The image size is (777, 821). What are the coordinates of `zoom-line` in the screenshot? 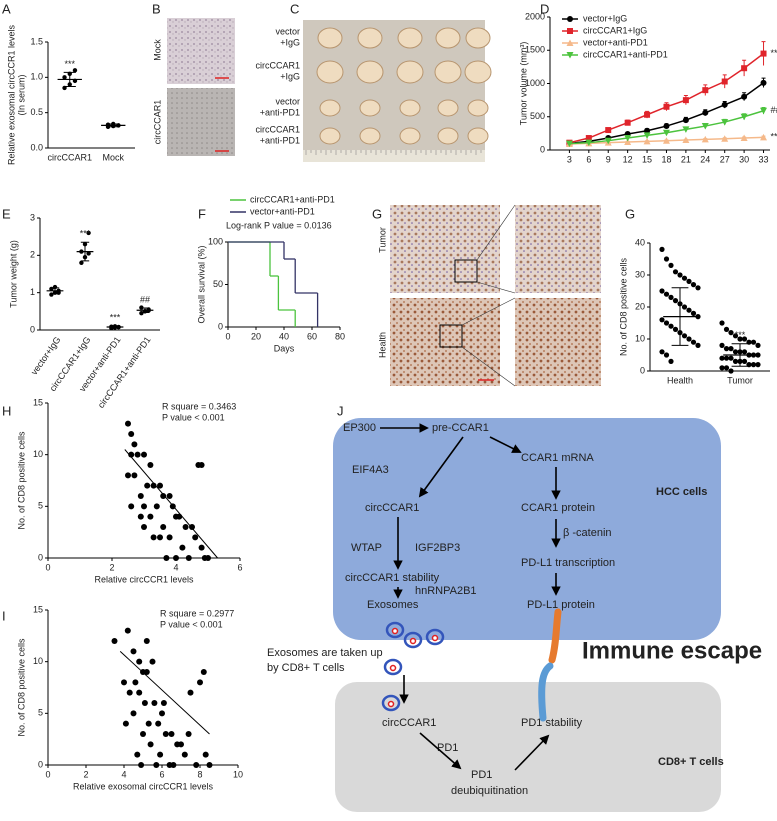 It's located at (488, 295).